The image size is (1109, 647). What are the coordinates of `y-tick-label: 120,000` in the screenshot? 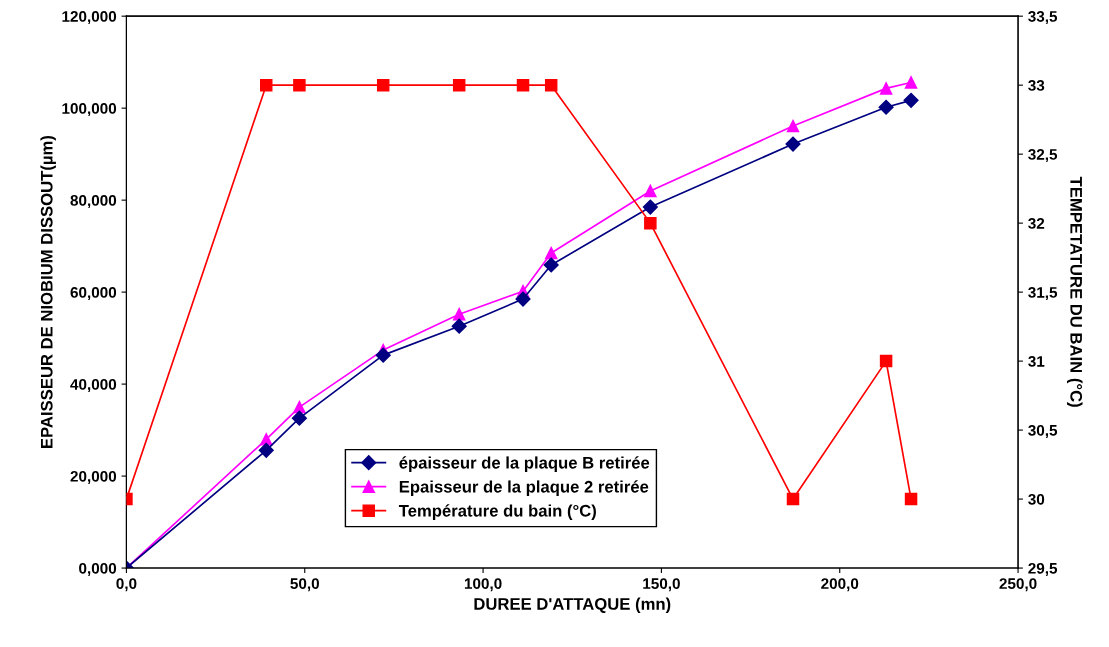 It's located at (89, 18).